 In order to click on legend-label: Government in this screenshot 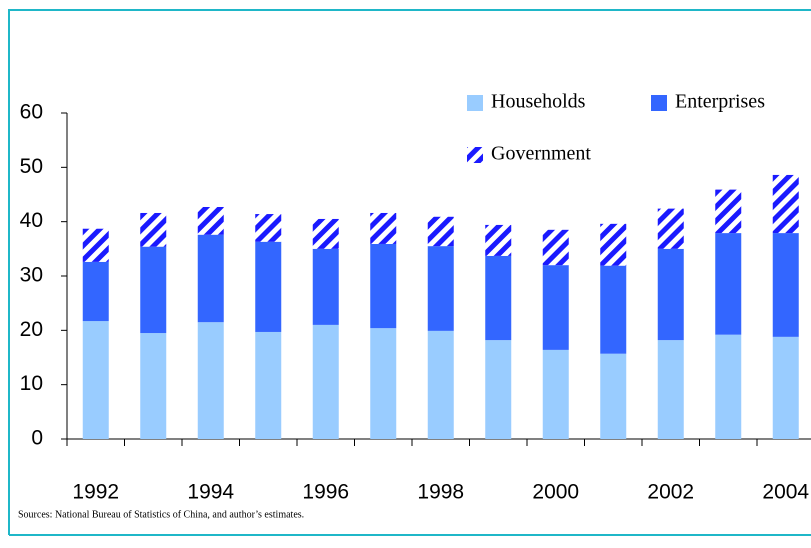, I will do `click(541, 154)`.